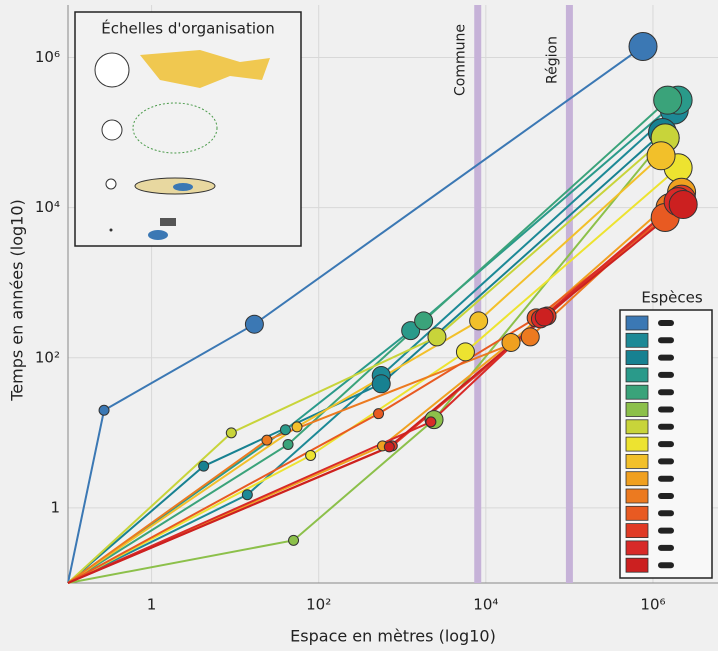  Describe the element at coordinates (672, 298) in the screenshot. I see `legend-title: Espèces` at that location.